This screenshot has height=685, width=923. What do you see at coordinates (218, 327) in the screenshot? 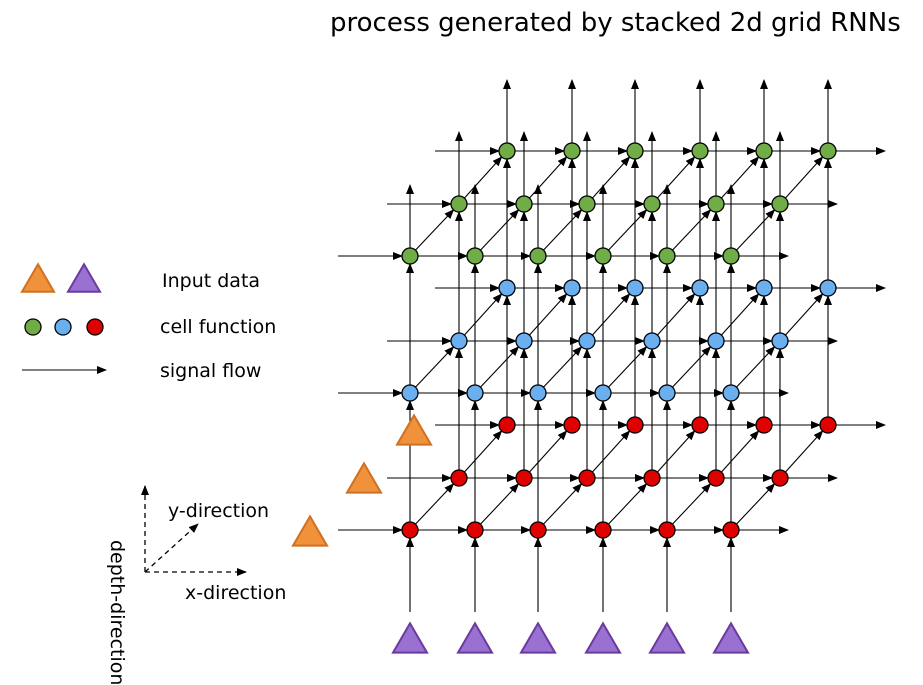
I see `legend-cell-label: cell function` at bounding box center [218, 327].